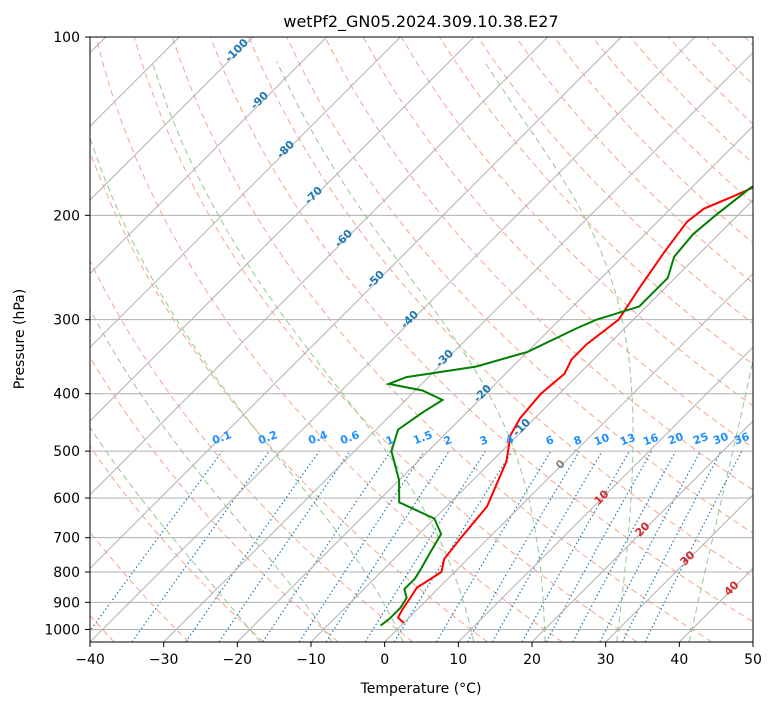 The height and width of the screenshot is (708, 775). What do you see at coordinates (66, 216) in the screenshot?
I see `y-tick-label: 200` at bounding box center [66, 216].